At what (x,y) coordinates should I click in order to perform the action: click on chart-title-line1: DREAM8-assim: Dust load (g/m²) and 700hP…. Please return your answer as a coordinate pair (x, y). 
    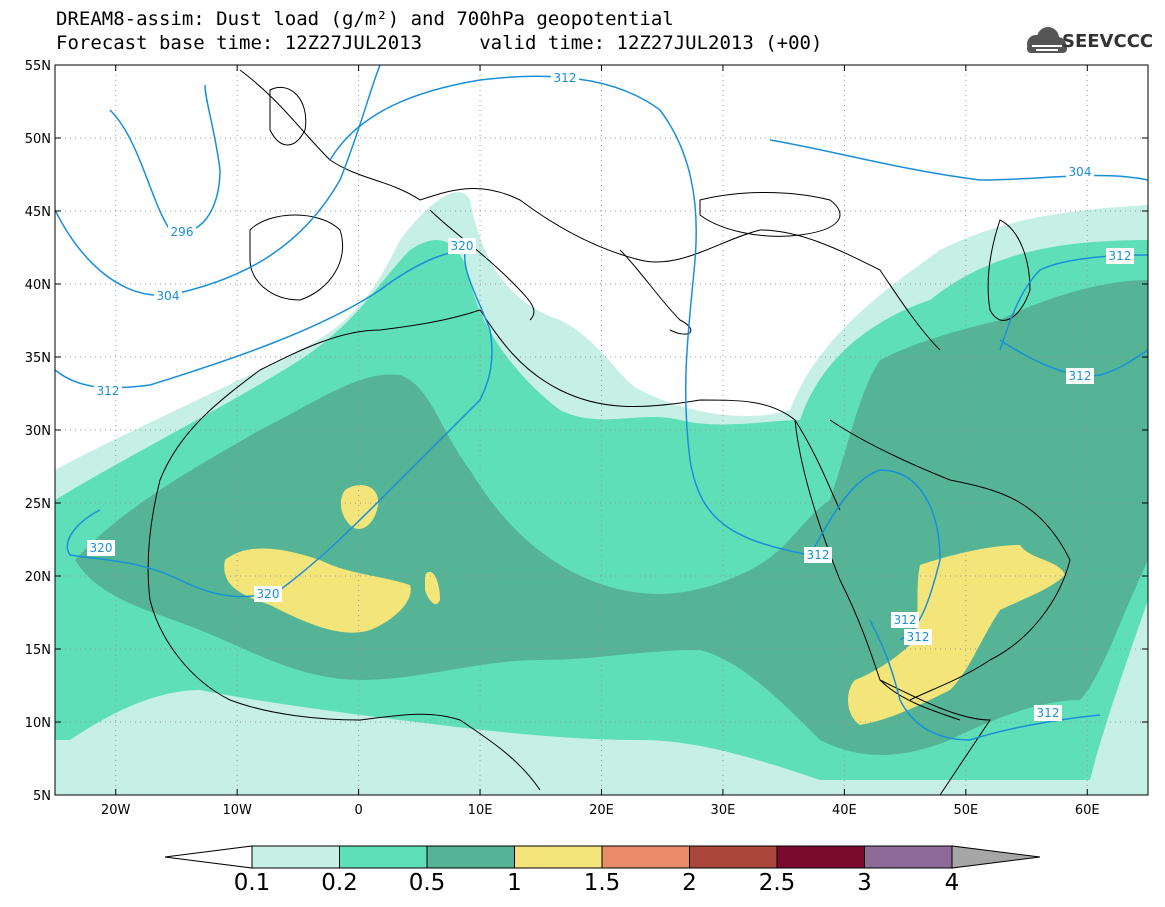
    Looking at the image, I should click on (365, 19).